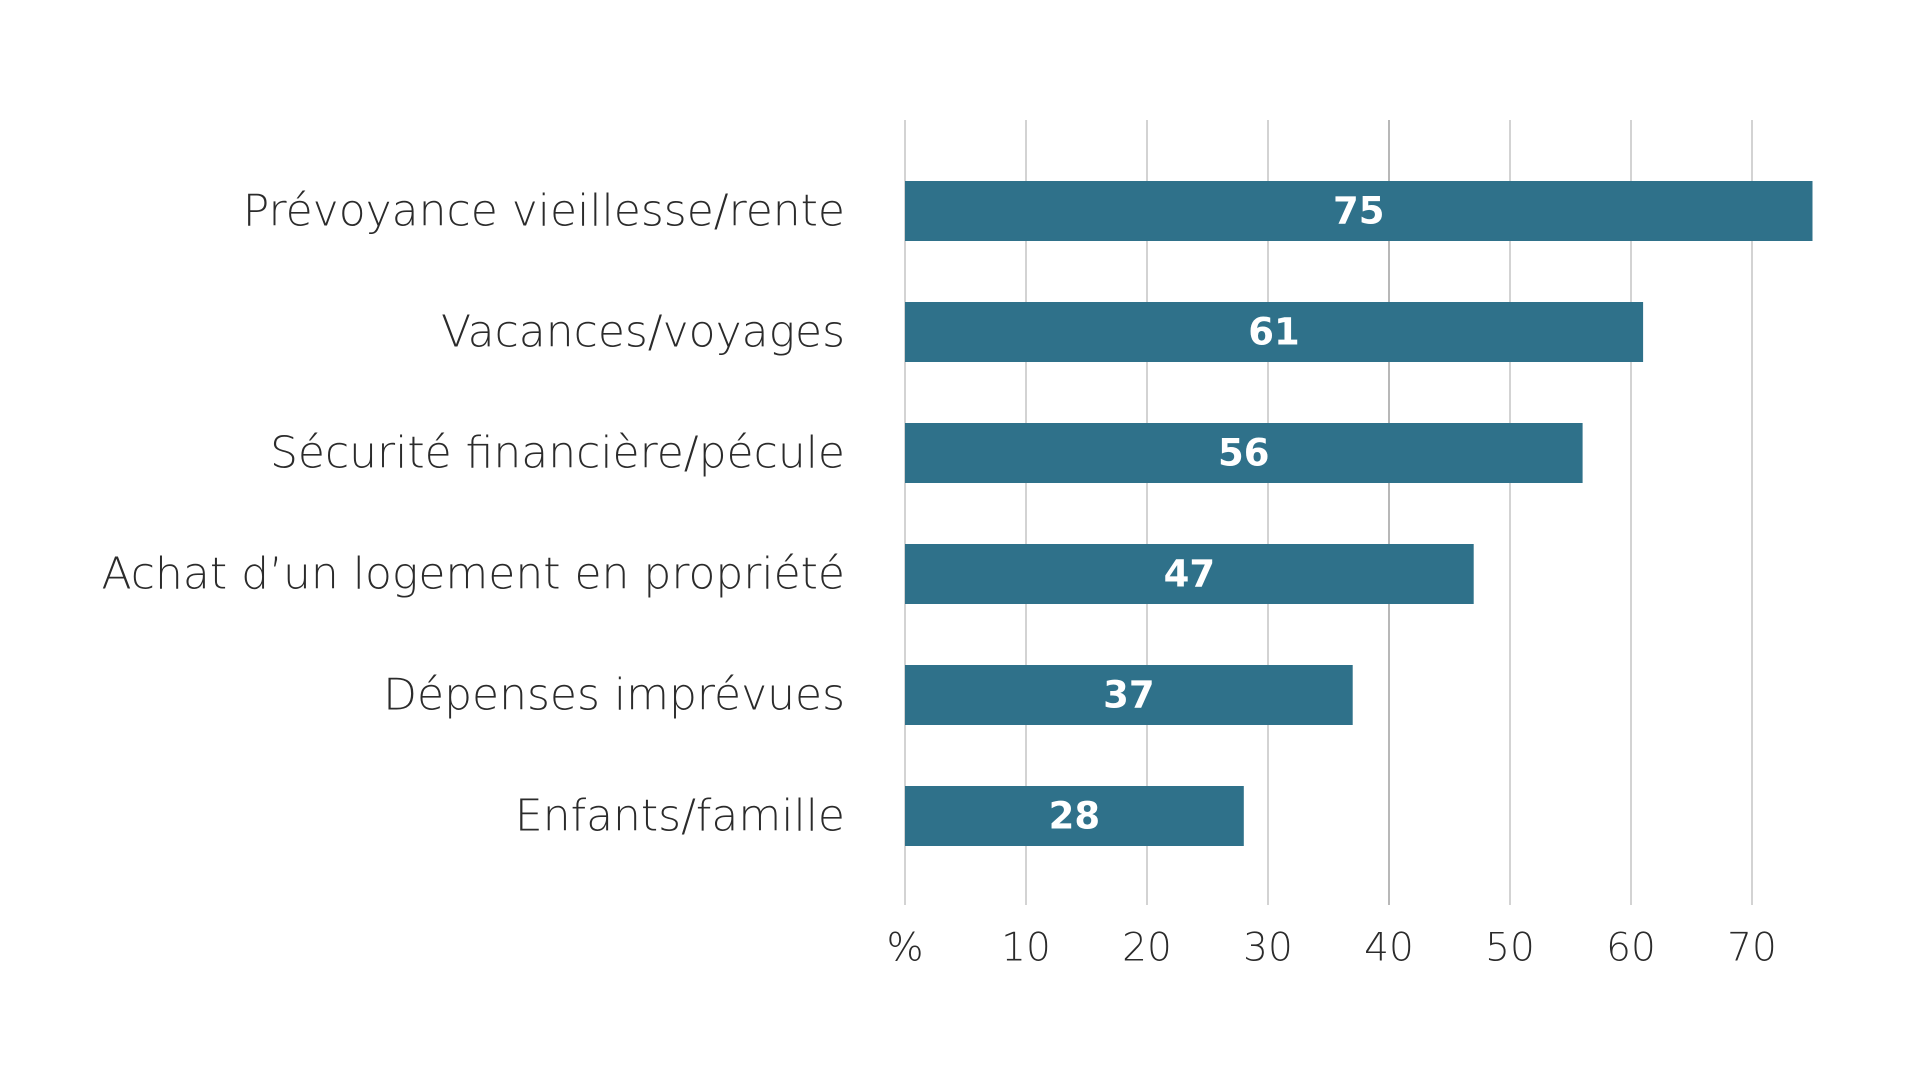 The image size is (1920, 1080). What do you see at coordinates (904, 948) in the screenshot?
I see `x-tick-label-percent: %` at bounding box center [904, 948].